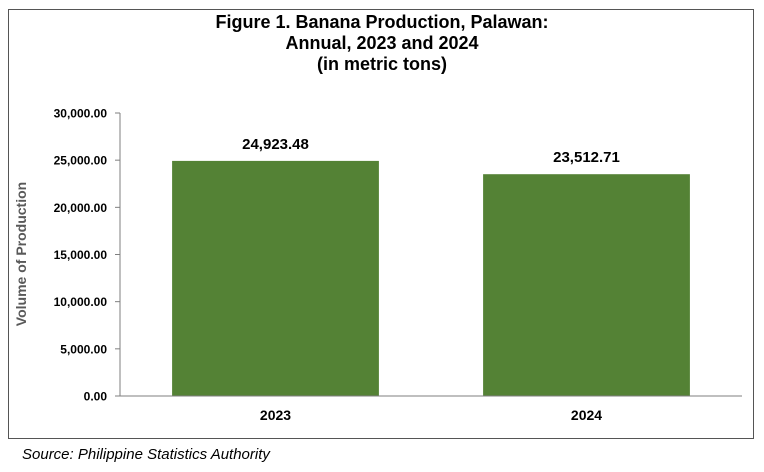  I want to click on chart-title-line-3: (in metric tons), so click(381, 64).